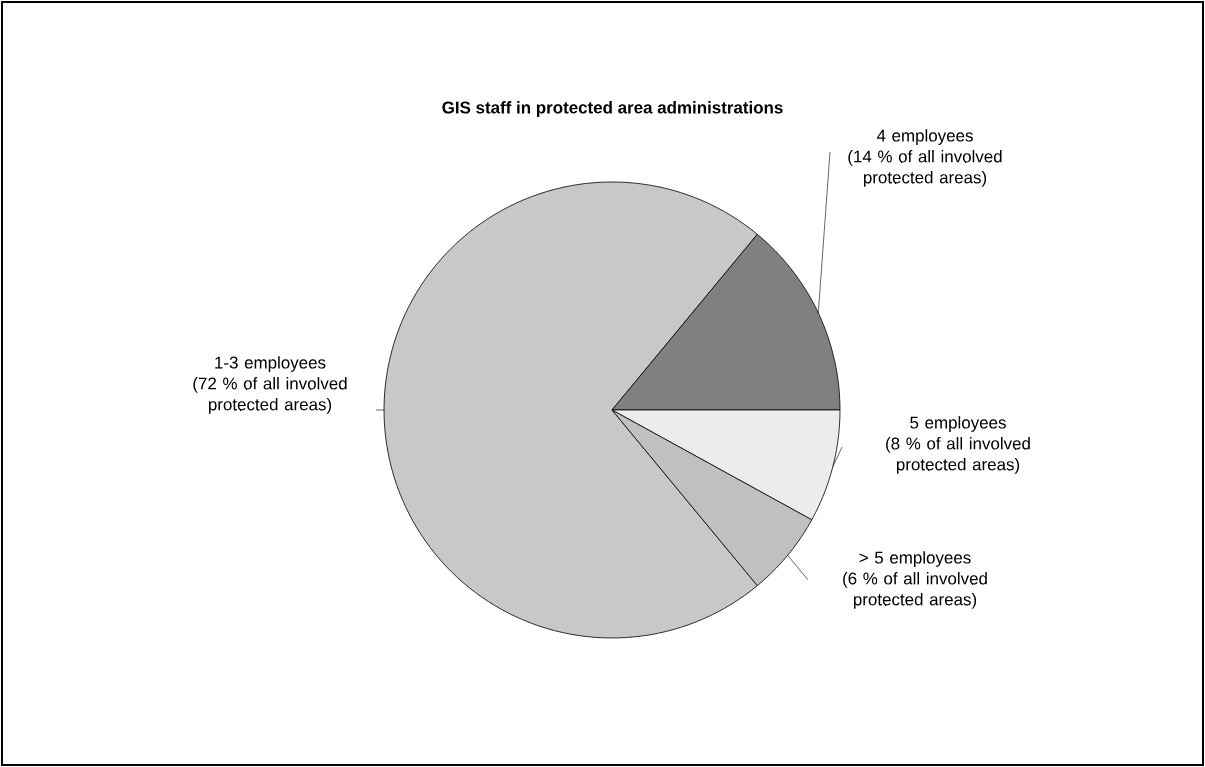 The width and height of the screenshot is (1205, 767). What do you see at coordinates (958, 424) in the screenshot?
I see `slice-label: 5 employees` at bounding box center [958, 424].